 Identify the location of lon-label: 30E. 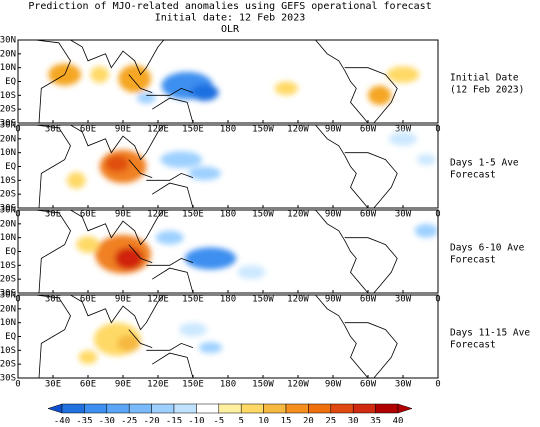
(53, 130).